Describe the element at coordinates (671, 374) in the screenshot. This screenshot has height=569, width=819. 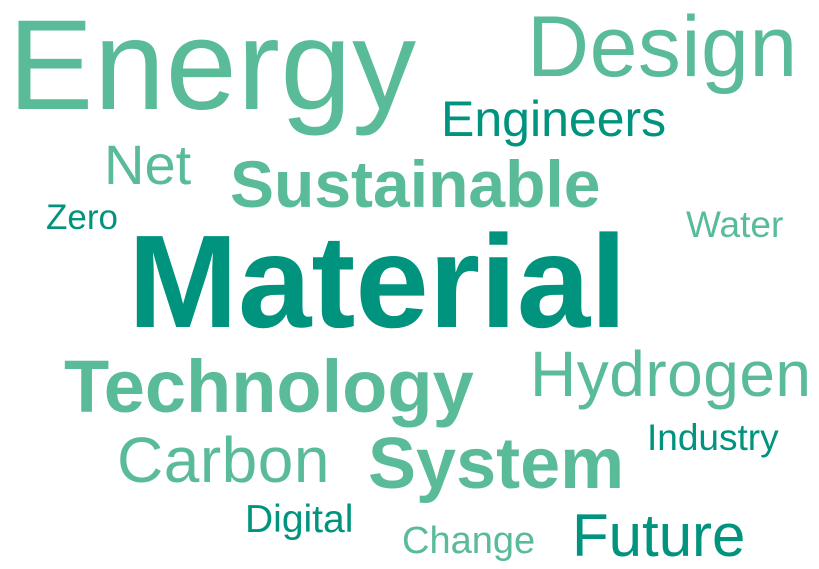
I see `word-hydrogen: Hydrogen` at that location.